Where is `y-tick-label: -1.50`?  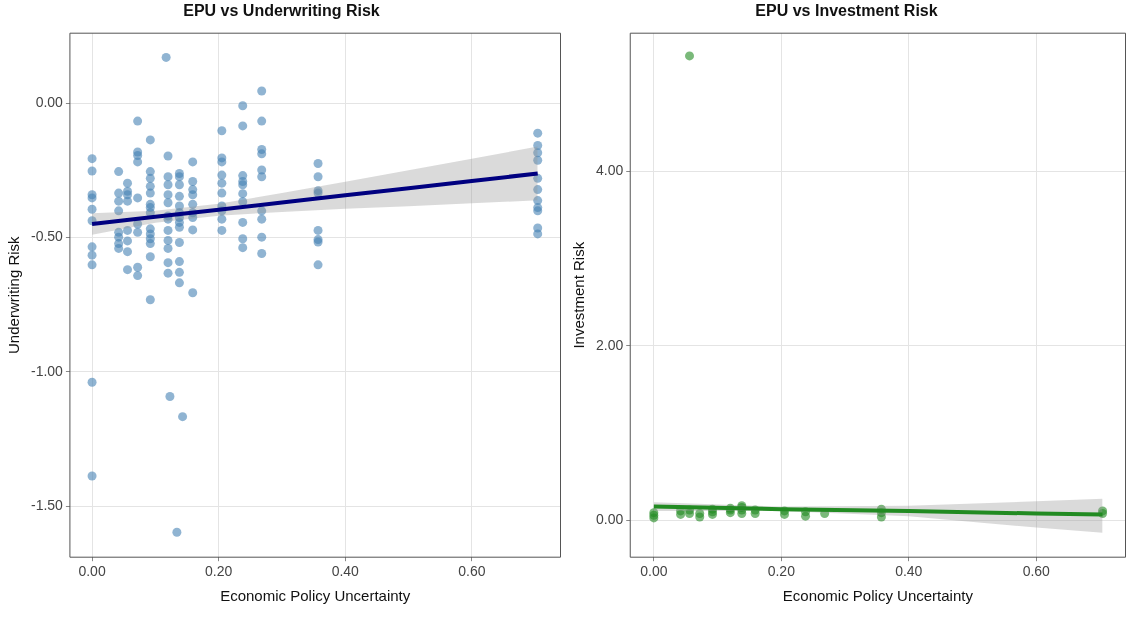 y-tick-label: -1.50 is located at coordinates (47, 505).